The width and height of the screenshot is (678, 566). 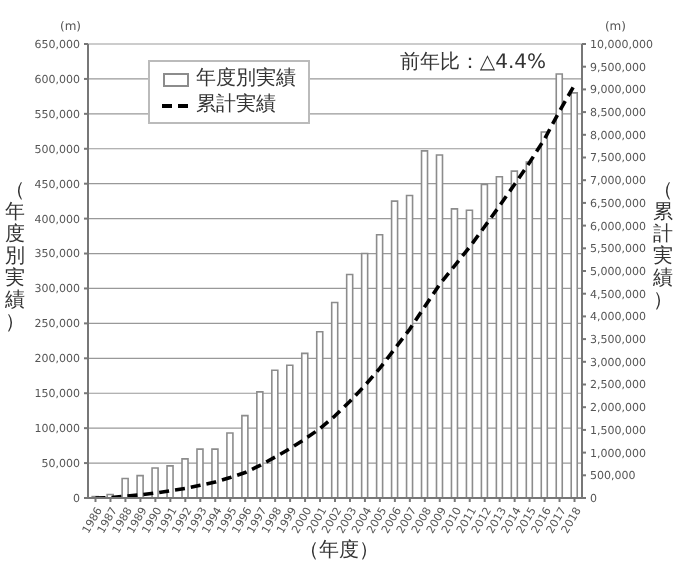 What do you see at coordinates (236, 105) in the screenshot?
I see `legend-label: 累計実績` at bounding box center [236, 105].